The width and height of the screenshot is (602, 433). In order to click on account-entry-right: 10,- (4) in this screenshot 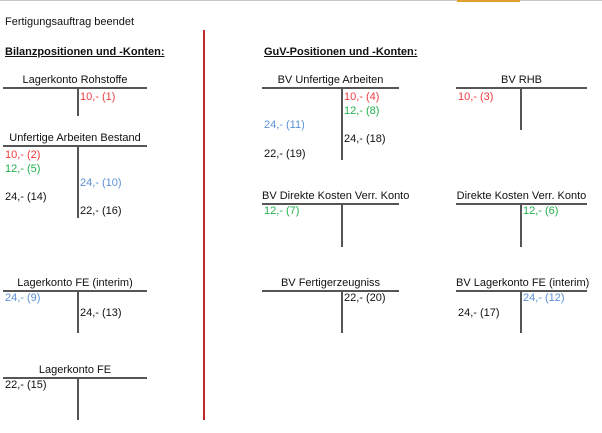, I will do `click(362, 97)`.